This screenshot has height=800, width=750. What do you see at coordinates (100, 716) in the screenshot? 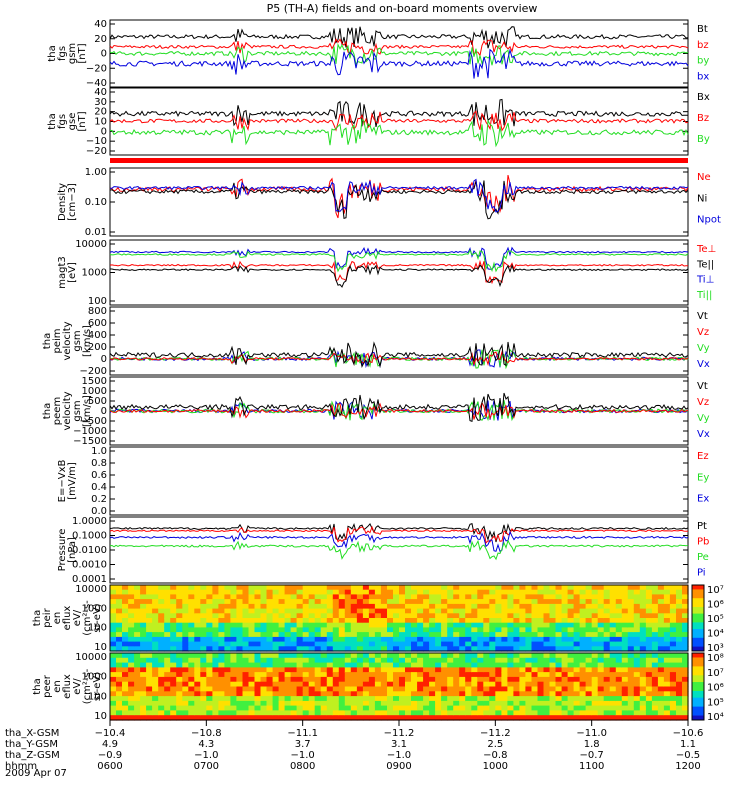
I see `ytick-label: 10` at bounding box center [100, 716].